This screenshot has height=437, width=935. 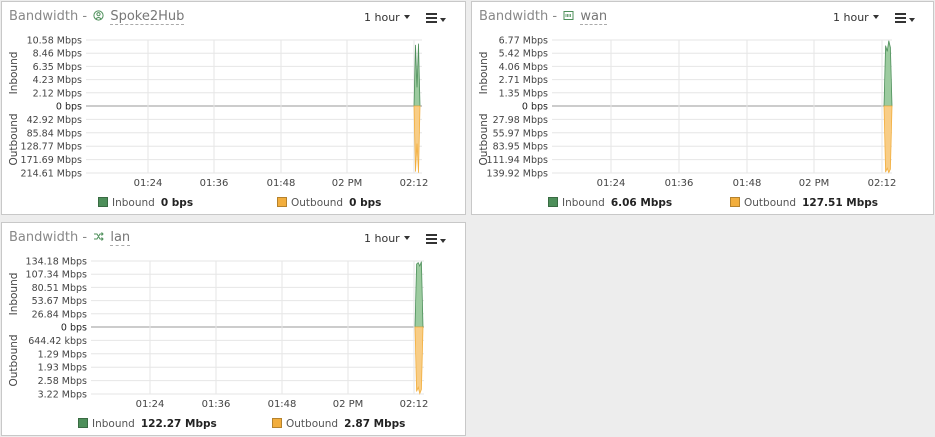 What do you see at coordinates (233, 237) in the screenshot?
I see `widget-header: Bandwidth - lan 1 hour` at bounding box center [233, 237].